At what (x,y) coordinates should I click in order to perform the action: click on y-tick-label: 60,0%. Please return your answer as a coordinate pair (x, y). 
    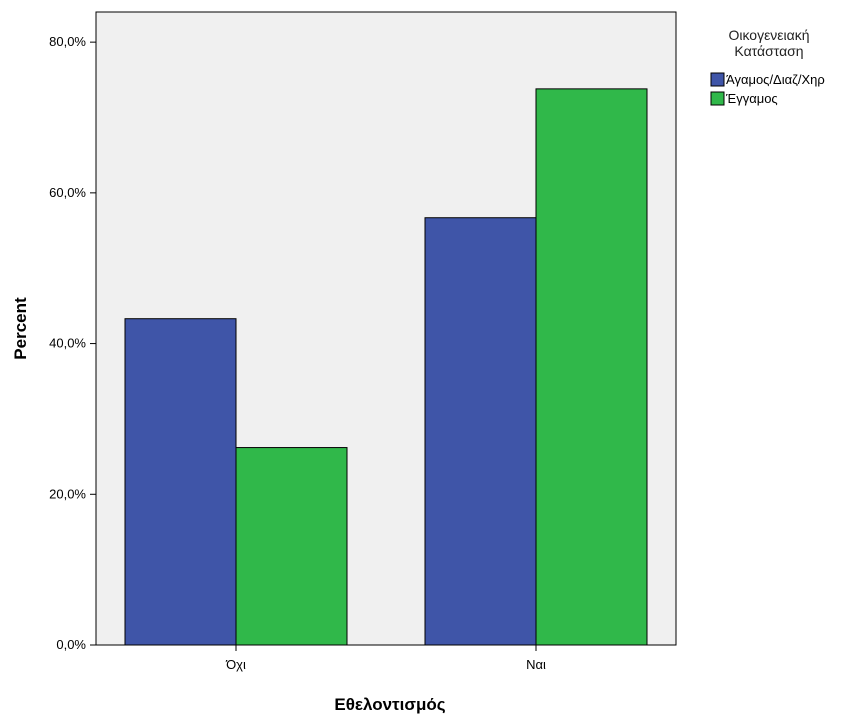
    Looking at the image, I should click on (67, 192).